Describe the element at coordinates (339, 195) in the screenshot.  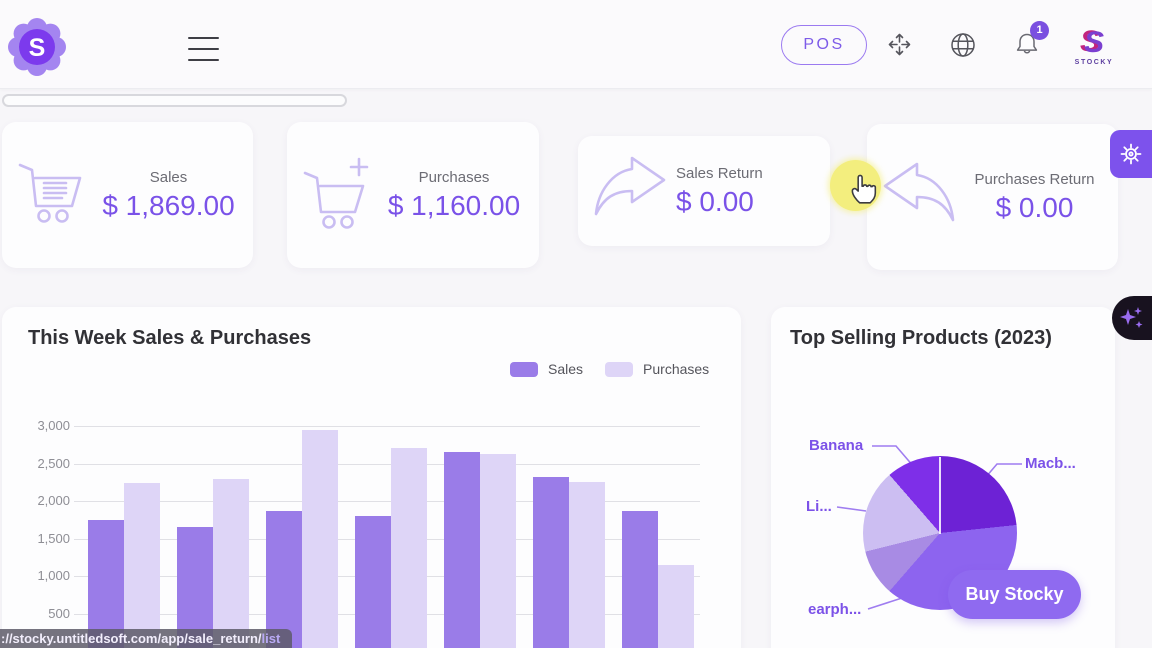
I see `cart-plus-icon` at that location.